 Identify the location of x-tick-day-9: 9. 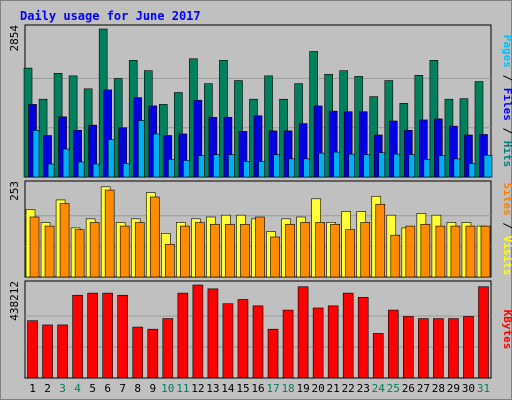
(152, 388).